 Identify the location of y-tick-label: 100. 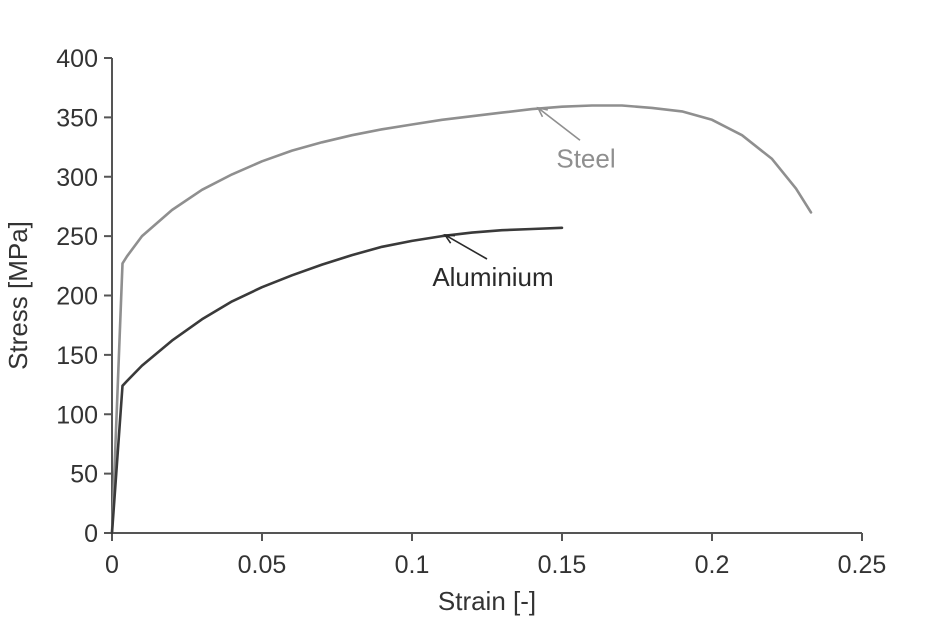
(77, 415).